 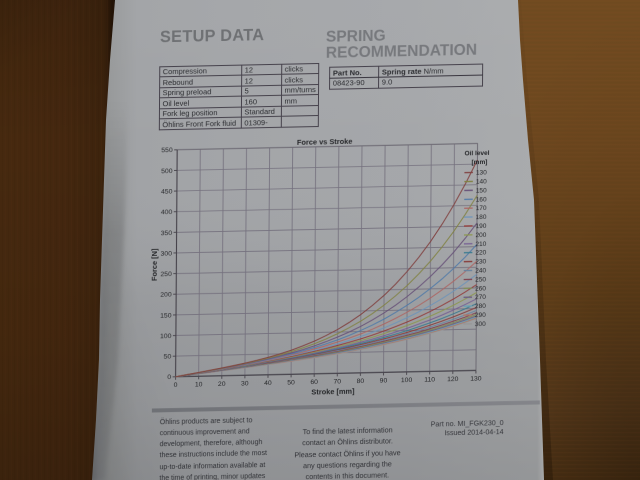 I want to click on svg-text: 160, so click(x=481, y=199).